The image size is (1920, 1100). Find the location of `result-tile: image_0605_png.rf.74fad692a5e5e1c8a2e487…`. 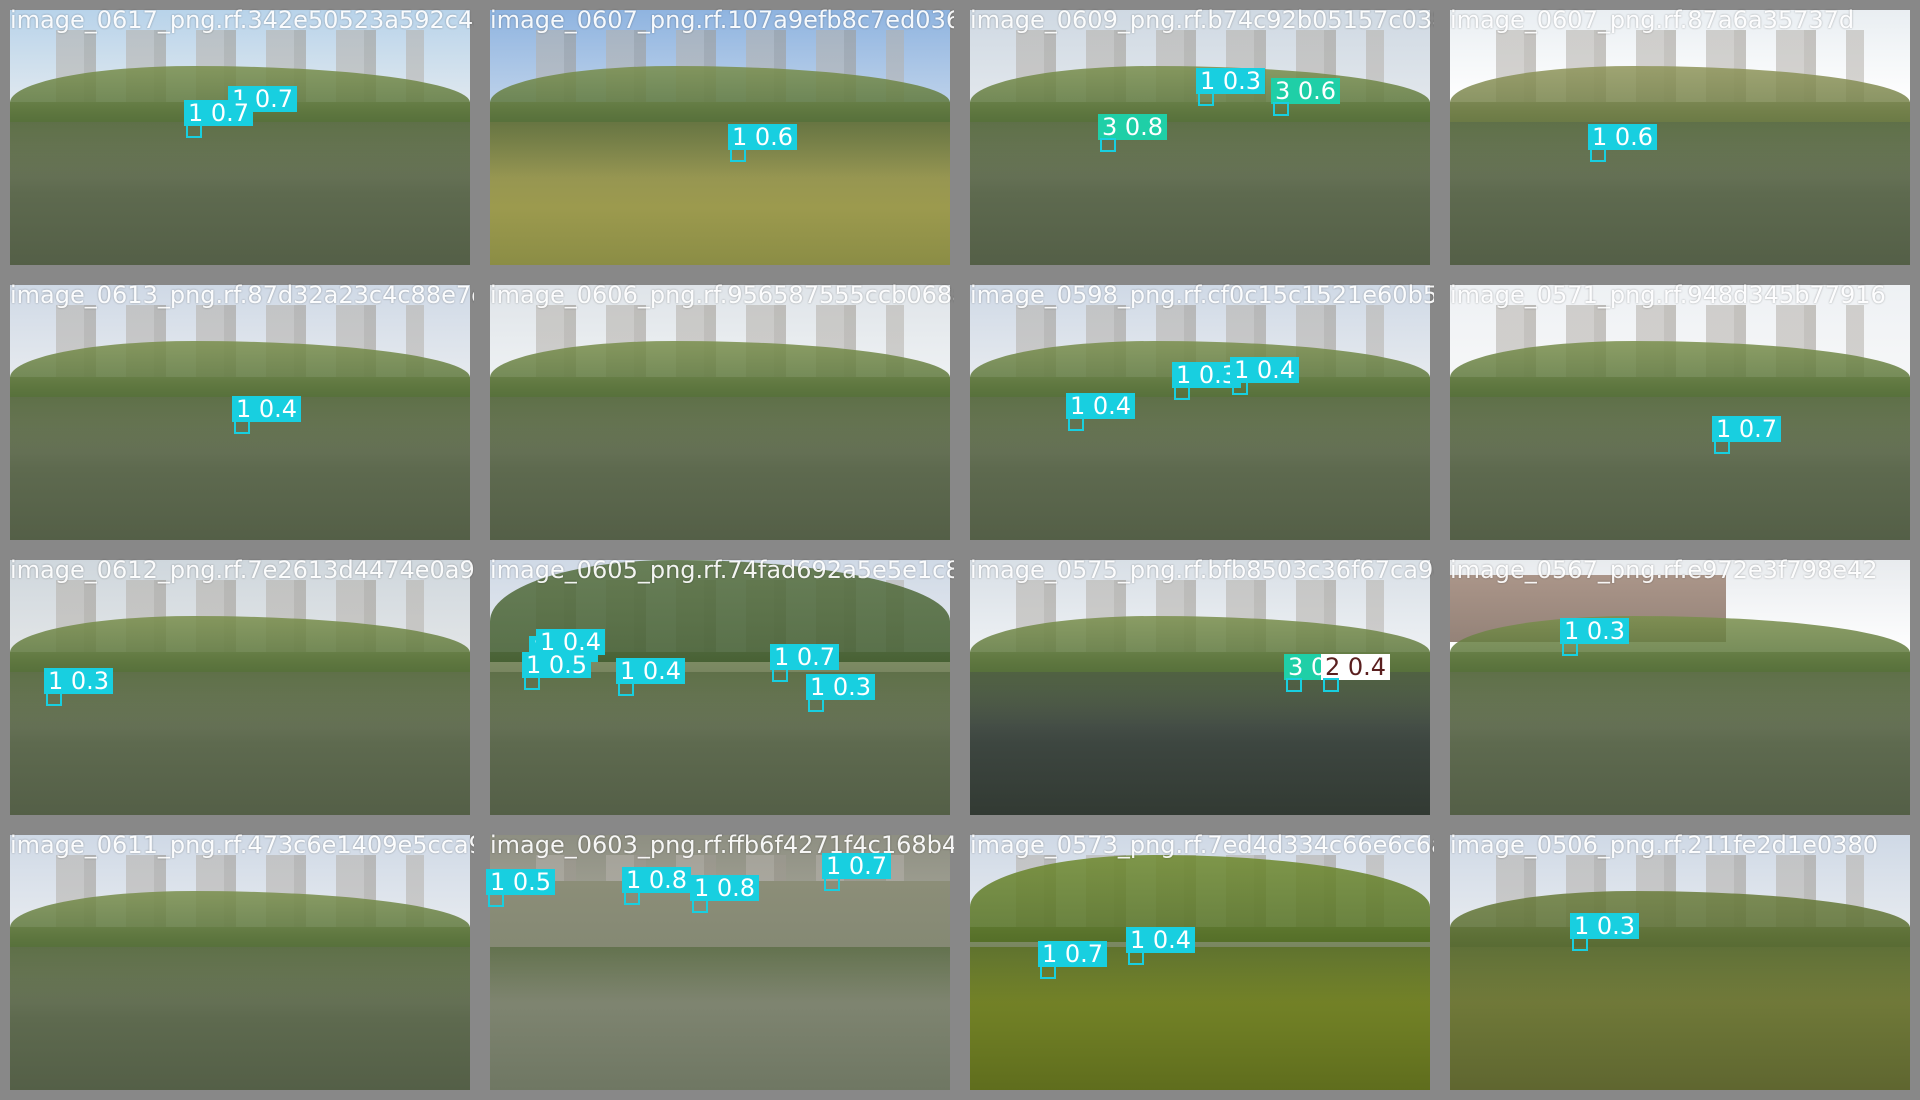

result-tile: image_0605_png.rf.74fad692a5e5e1c8a2e487… is located at coordinates (720, 687).